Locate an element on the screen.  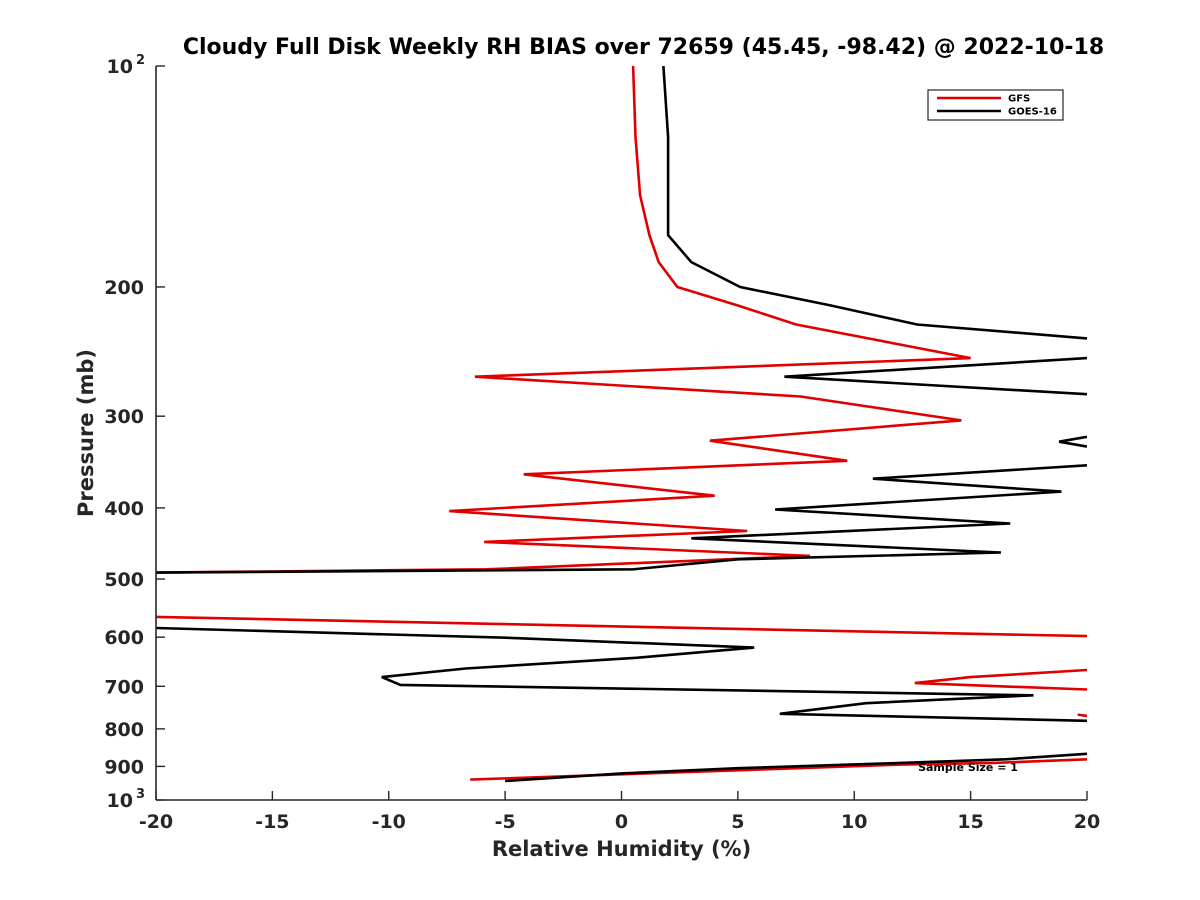
x-tick-label: 20 is located at coordinates (1087, 822).